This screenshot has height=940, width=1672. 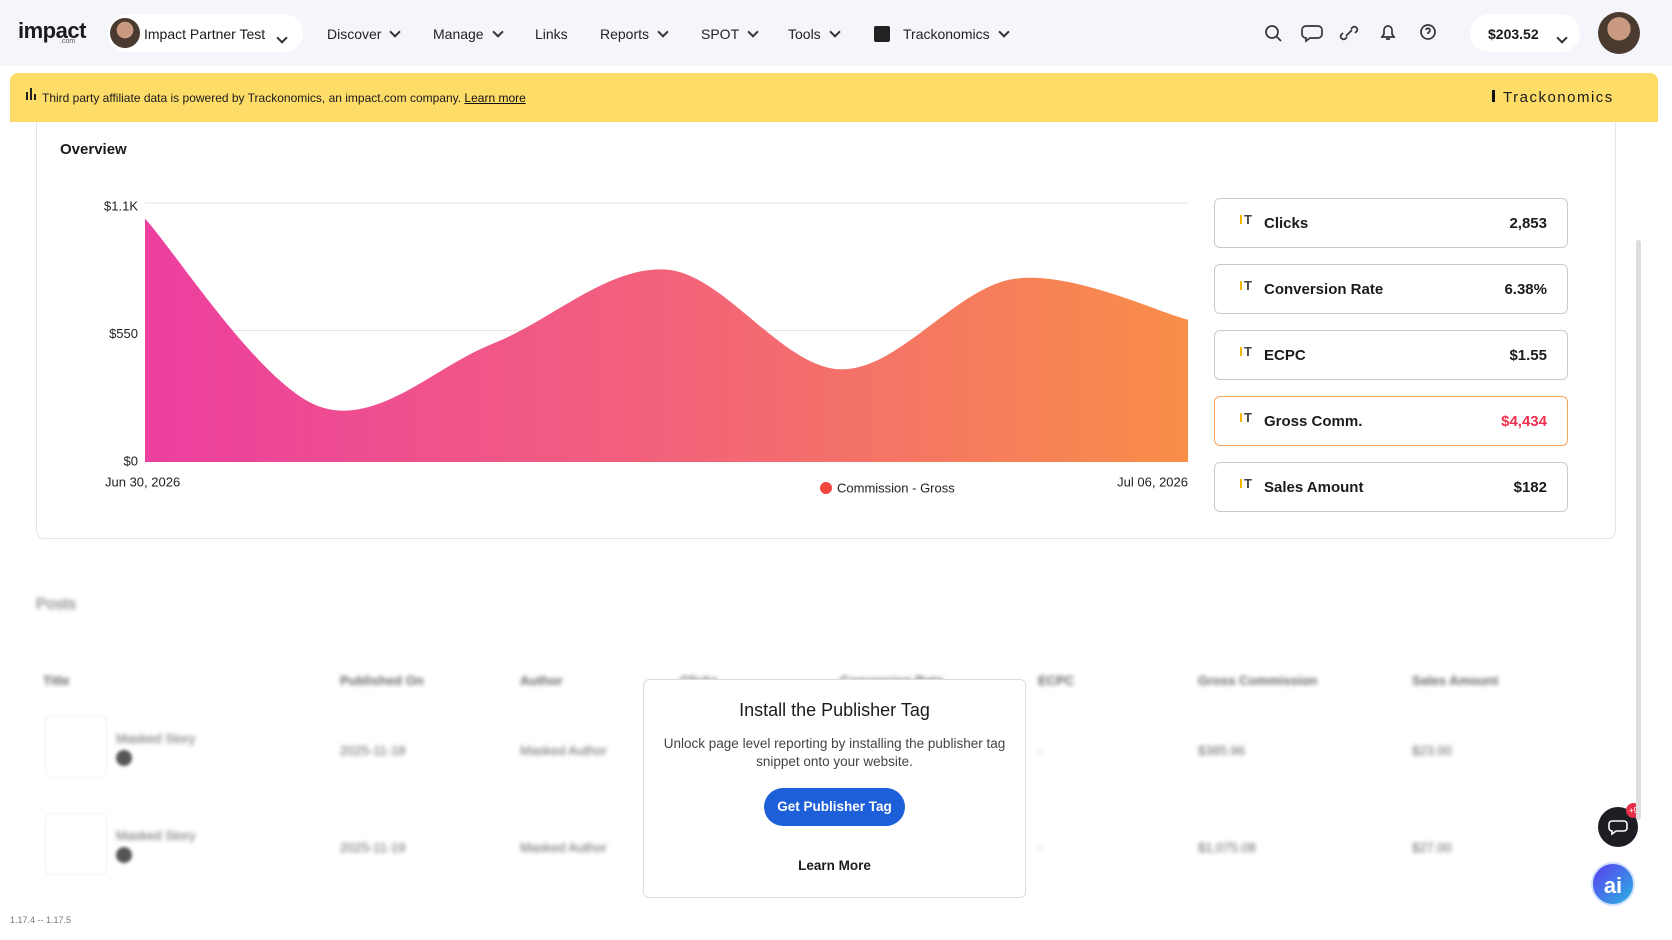 I want to click on chart-icon, so click(x=31, y=94).